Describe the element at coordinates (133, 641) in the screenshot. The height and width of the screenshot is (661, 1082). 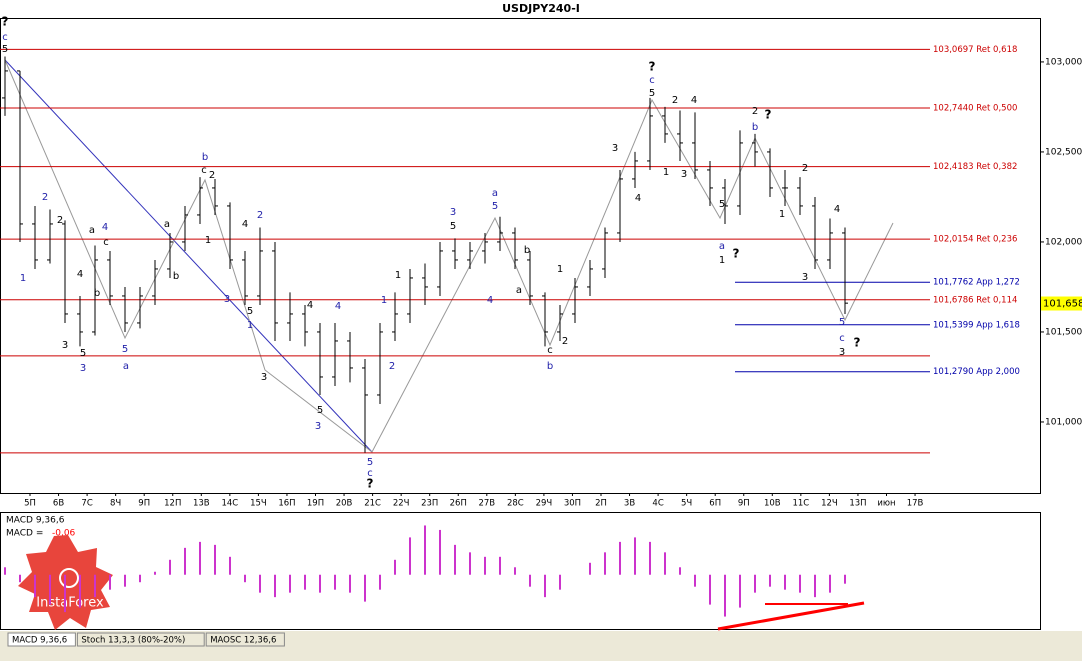
I see `tab-label: Stoch 13,3,3 (80%-20%)` at that location.